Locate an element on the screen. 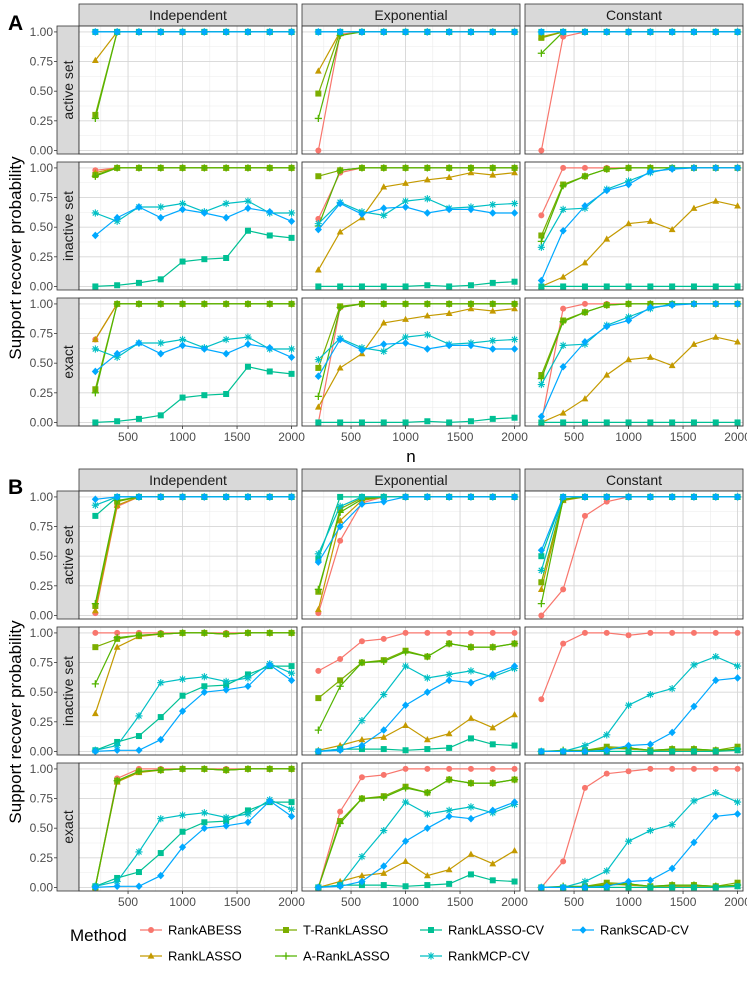 The height and width of the screenshot is (997, 747). legend-key is located at coordinates (583, 930).